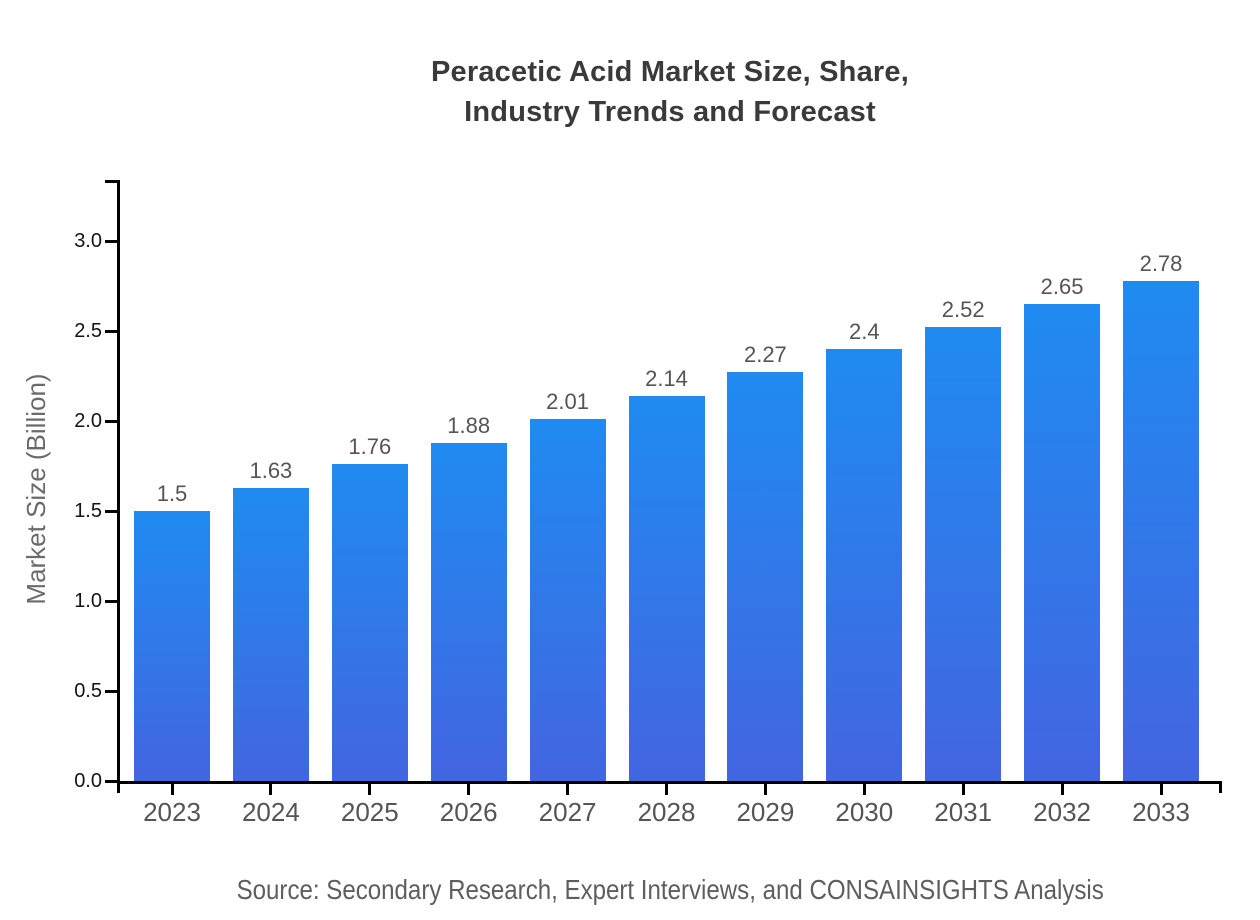  Describe the element at coordinates (468, 812) in the screenshot. I see `x-tick-label: 2026` at that location.